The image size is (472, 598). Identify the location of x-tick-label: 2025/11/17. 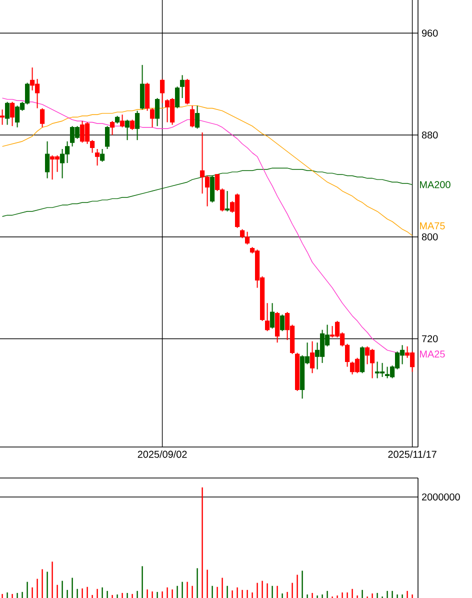
(412, 454).